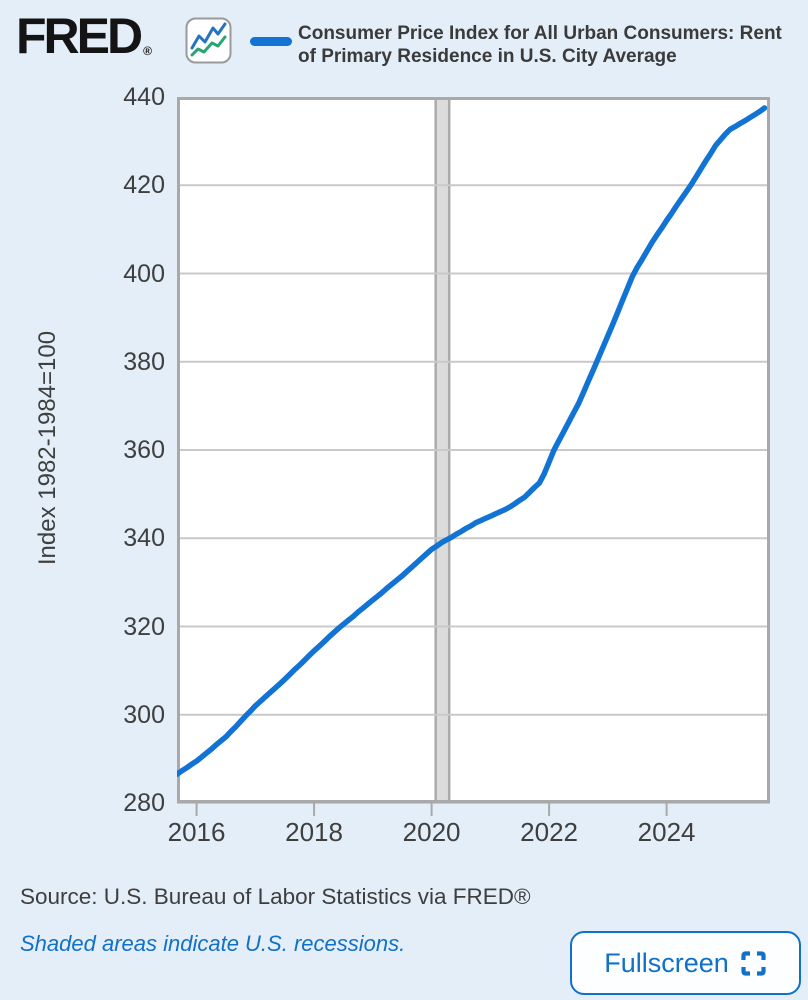 This screenshot has width=808, height=1000. What do you see at coordinates (79, 36) in the screenshot?
I see `fred-logo-text: FRED` at bounding box center [79, 36].